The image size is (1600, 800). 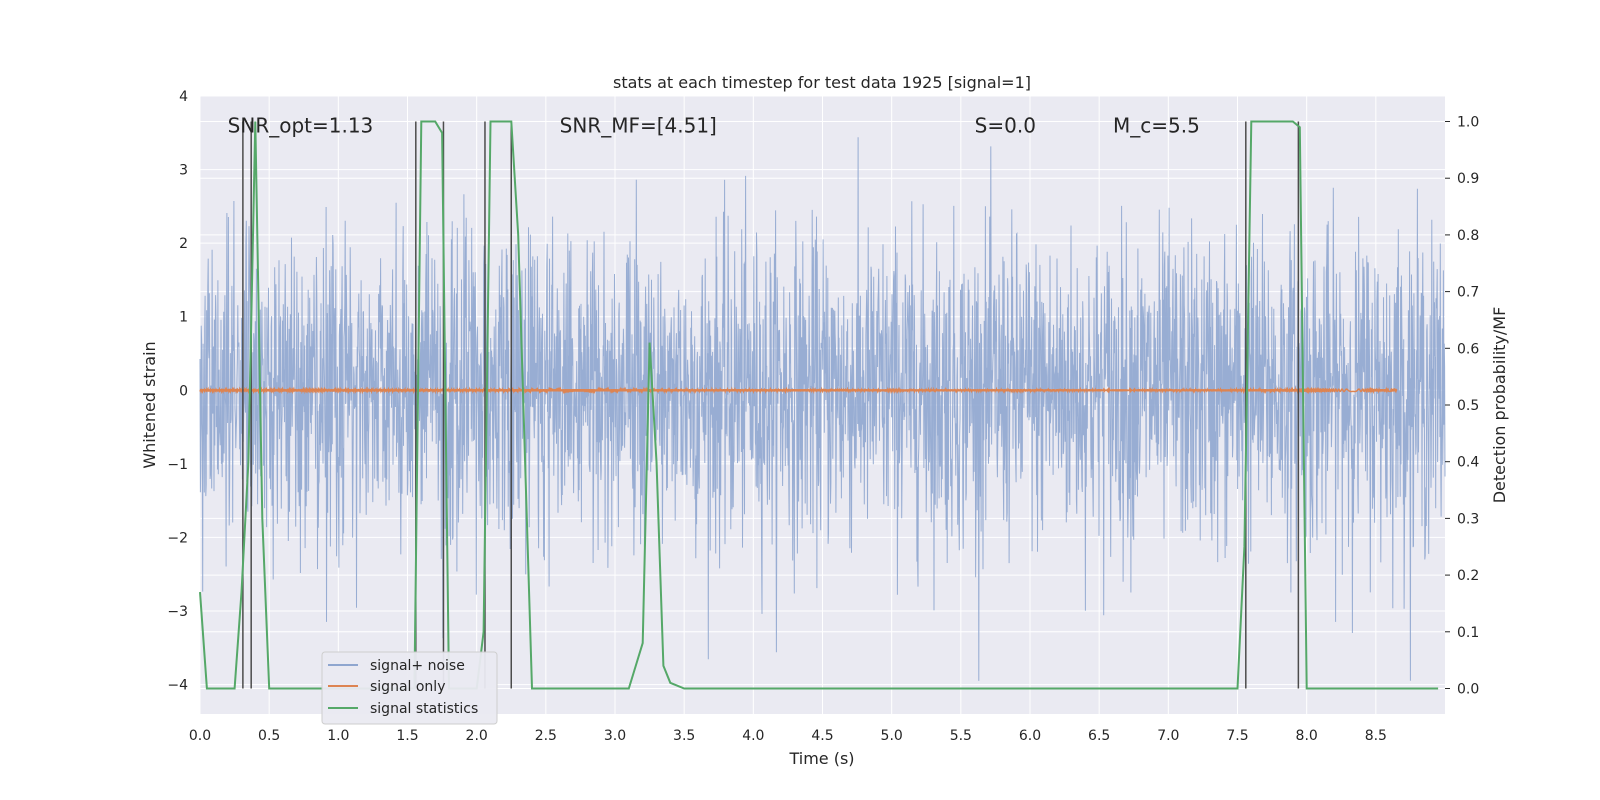 I want to click on x-tick-label: 8.0, so click(x=1307, y=736).